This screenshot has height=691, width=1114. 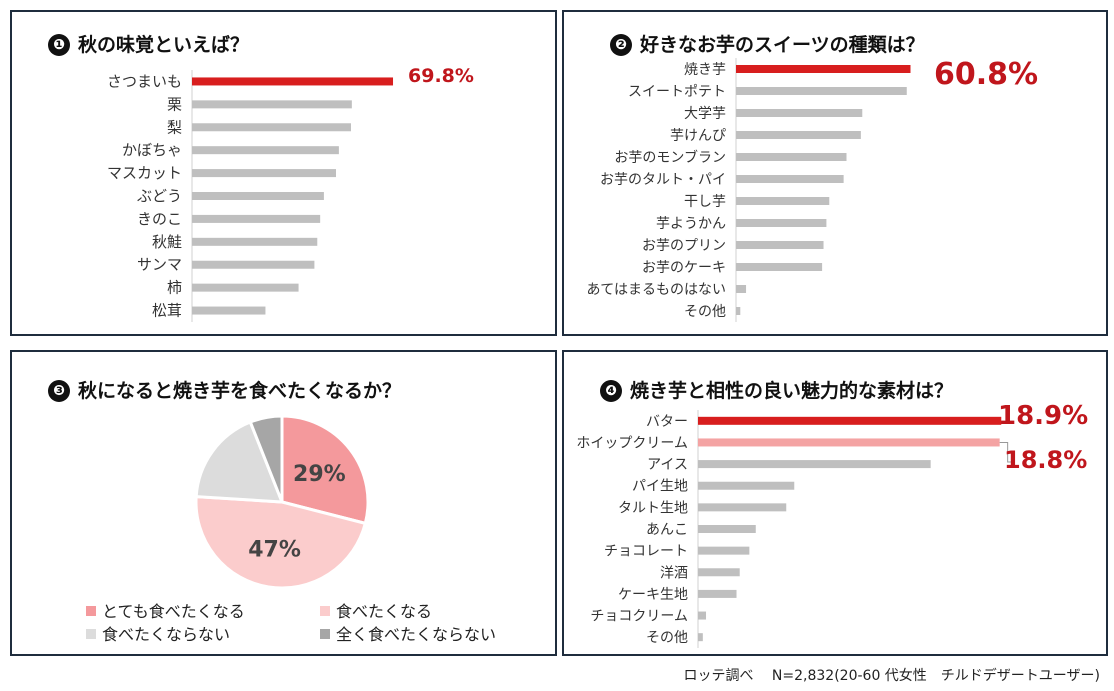 What do you see at coordinates (653, 508) in the screenshot?
I see `category-label: タルト生地` at bounding box center [653, 508].